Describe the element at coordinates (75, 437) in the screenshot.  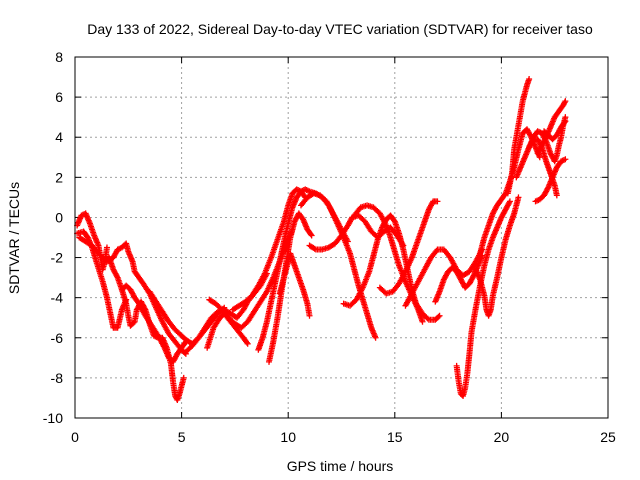
I see `x-tick-label: 0` at that location.